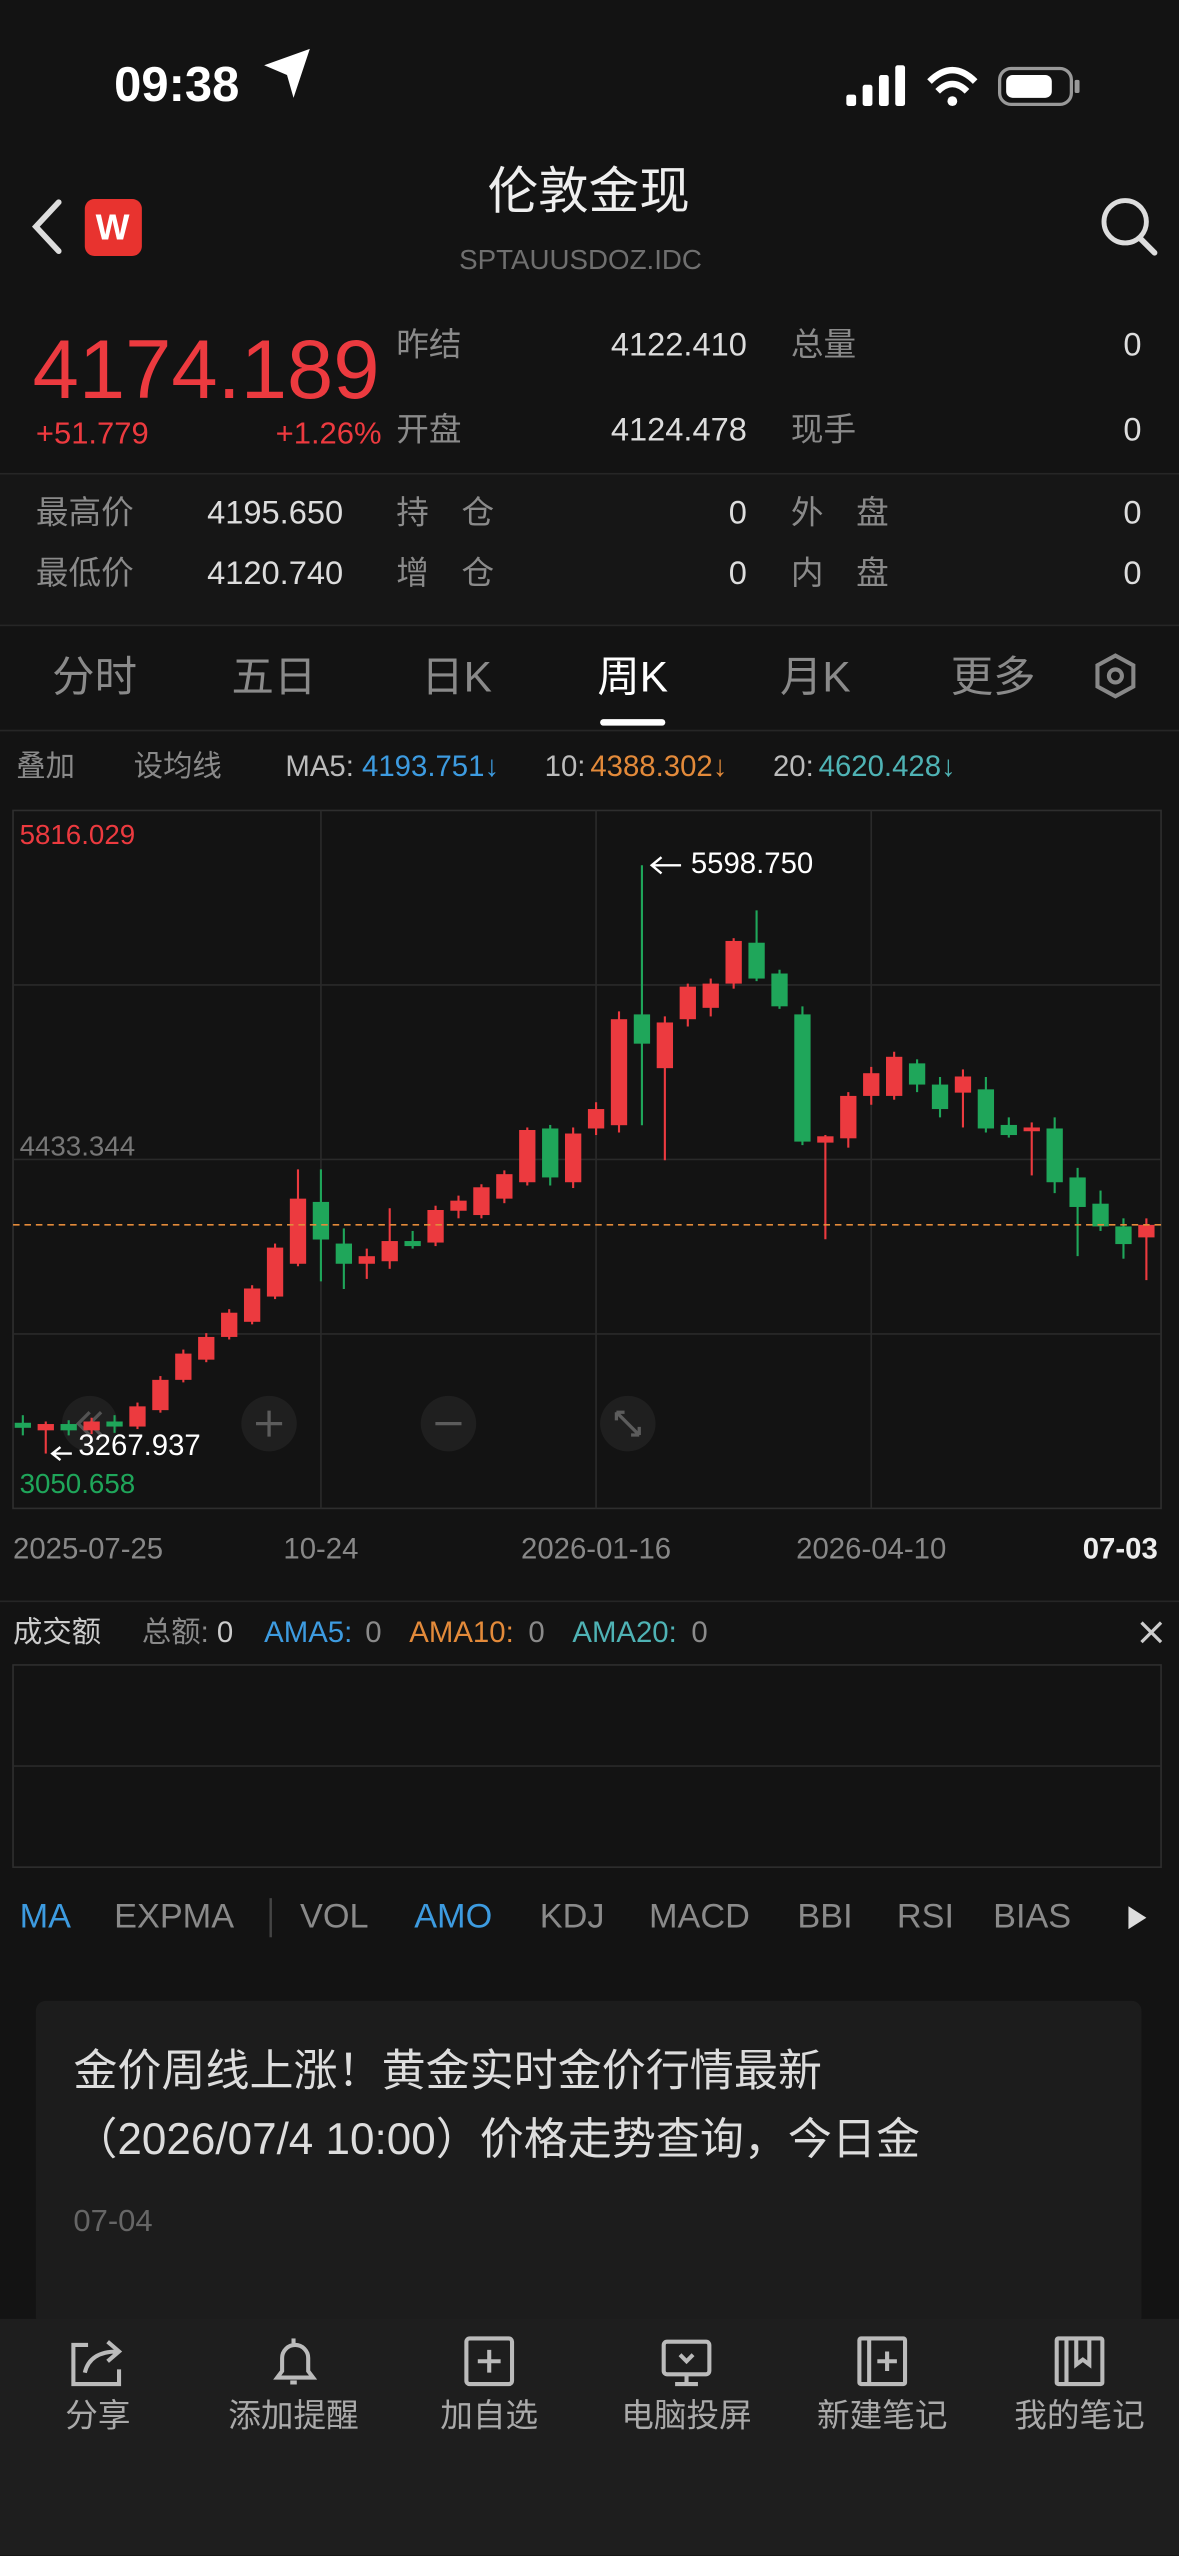  What do you see at coordinates (489, 2416) in the screenshot?
I see `bottom-action: 加自选` at bounding box center [489, 2416].